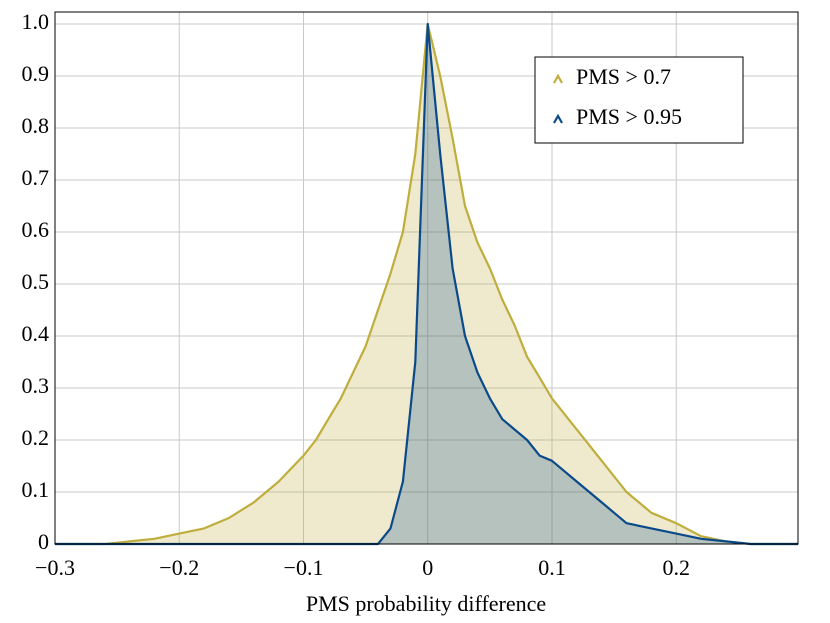 This screenshot has width=830, height=623. I want to click on y-tick-label: 0.7, so click(36, 177).